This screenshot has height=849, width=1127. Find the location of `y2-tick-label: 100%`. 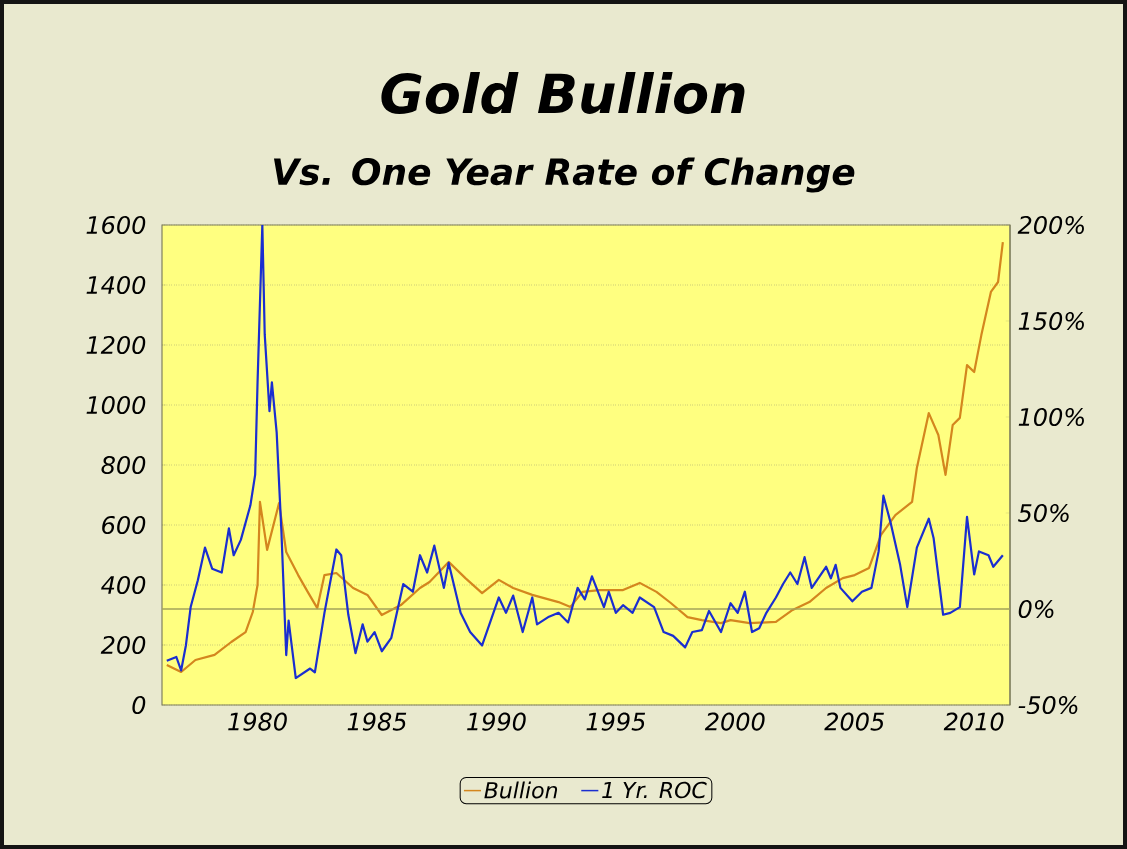

y2-tick-label: 100% is located at coordinates (1051, 417).